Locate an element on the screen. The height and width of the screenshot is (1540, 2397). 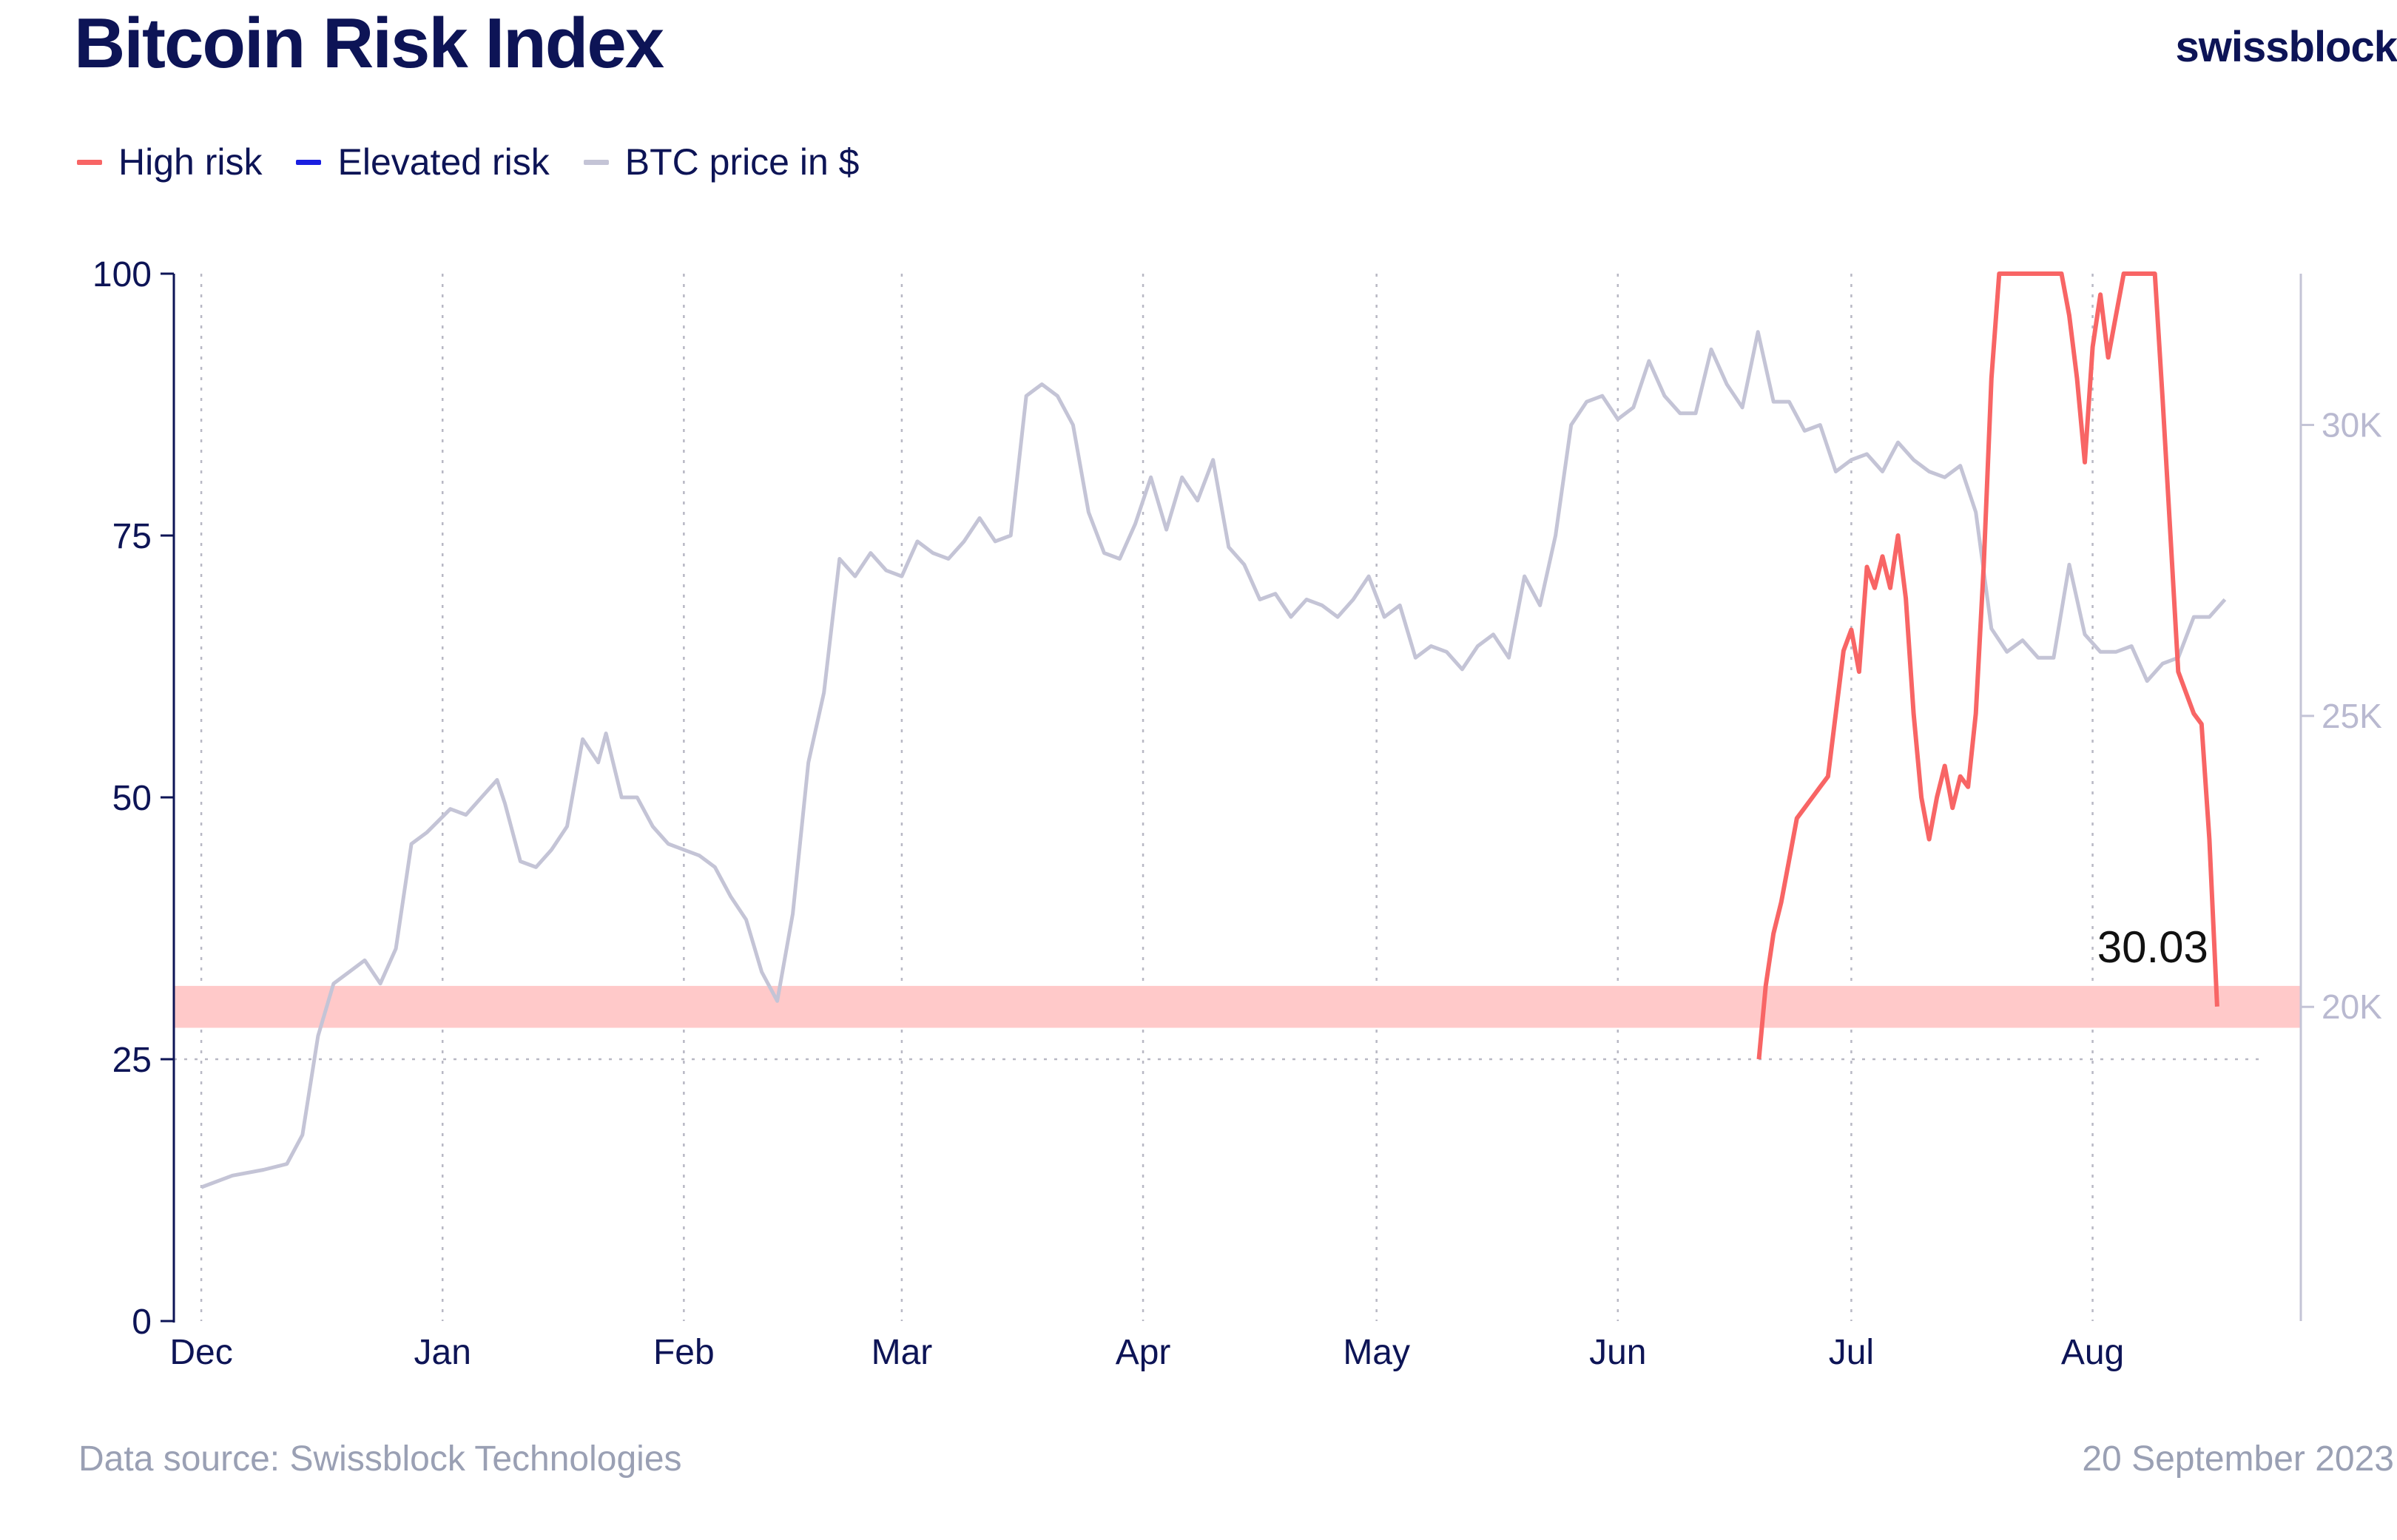
x-tick-label-jan: Jan is located at coordinates (442, 1352).